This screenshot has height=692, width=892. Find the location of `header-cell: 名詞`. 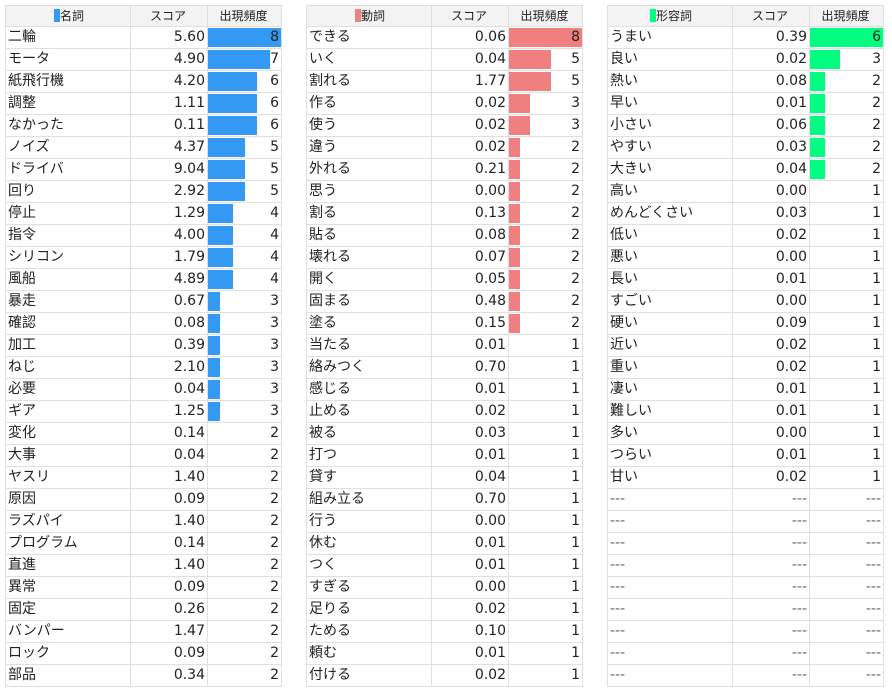

header-cell: 名詞 is located at coordinates (67, 16).